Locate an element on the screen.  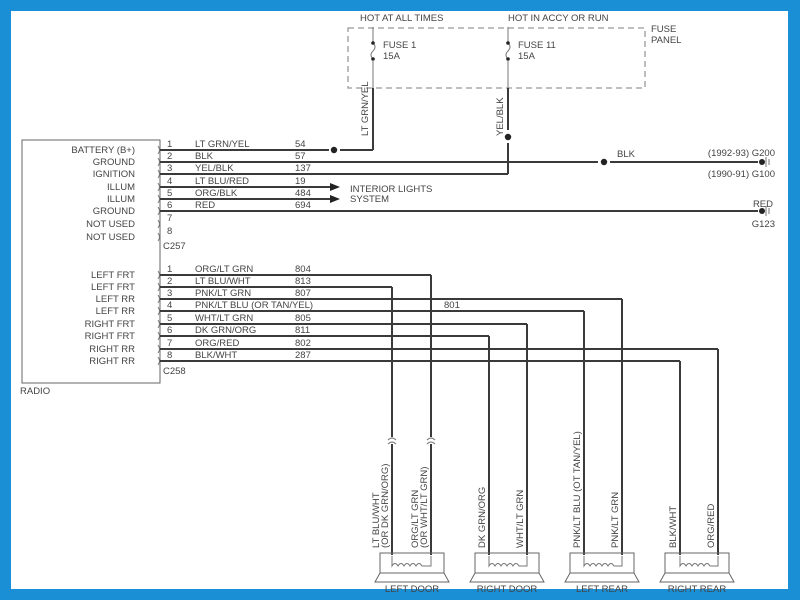
pin-function: BATTERY (B+) is located at coordinates (103, 150).